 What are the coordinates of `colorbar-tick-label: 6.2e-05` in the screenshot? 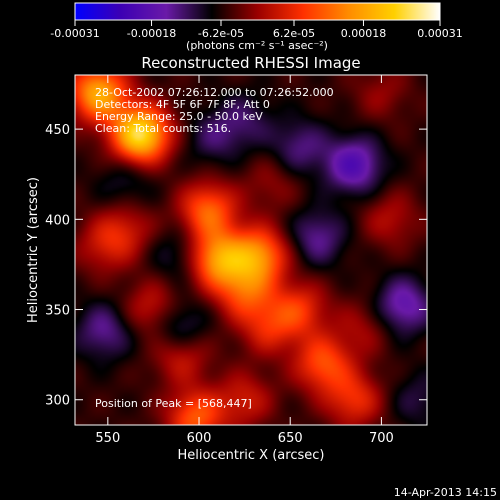 It's located at (294, 33).